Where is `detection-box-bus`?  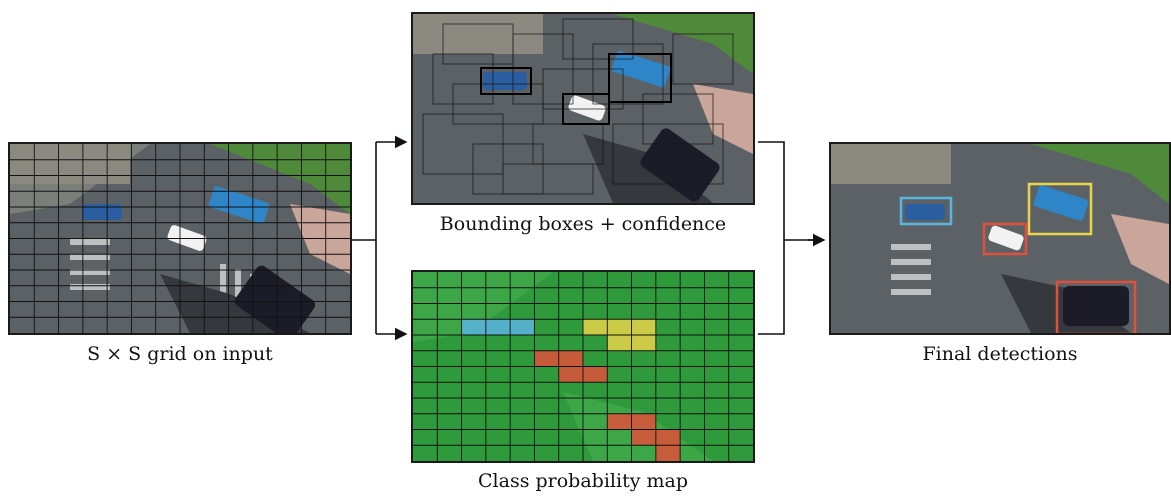 detection-box-bus is located at coordinates (1060, 209).